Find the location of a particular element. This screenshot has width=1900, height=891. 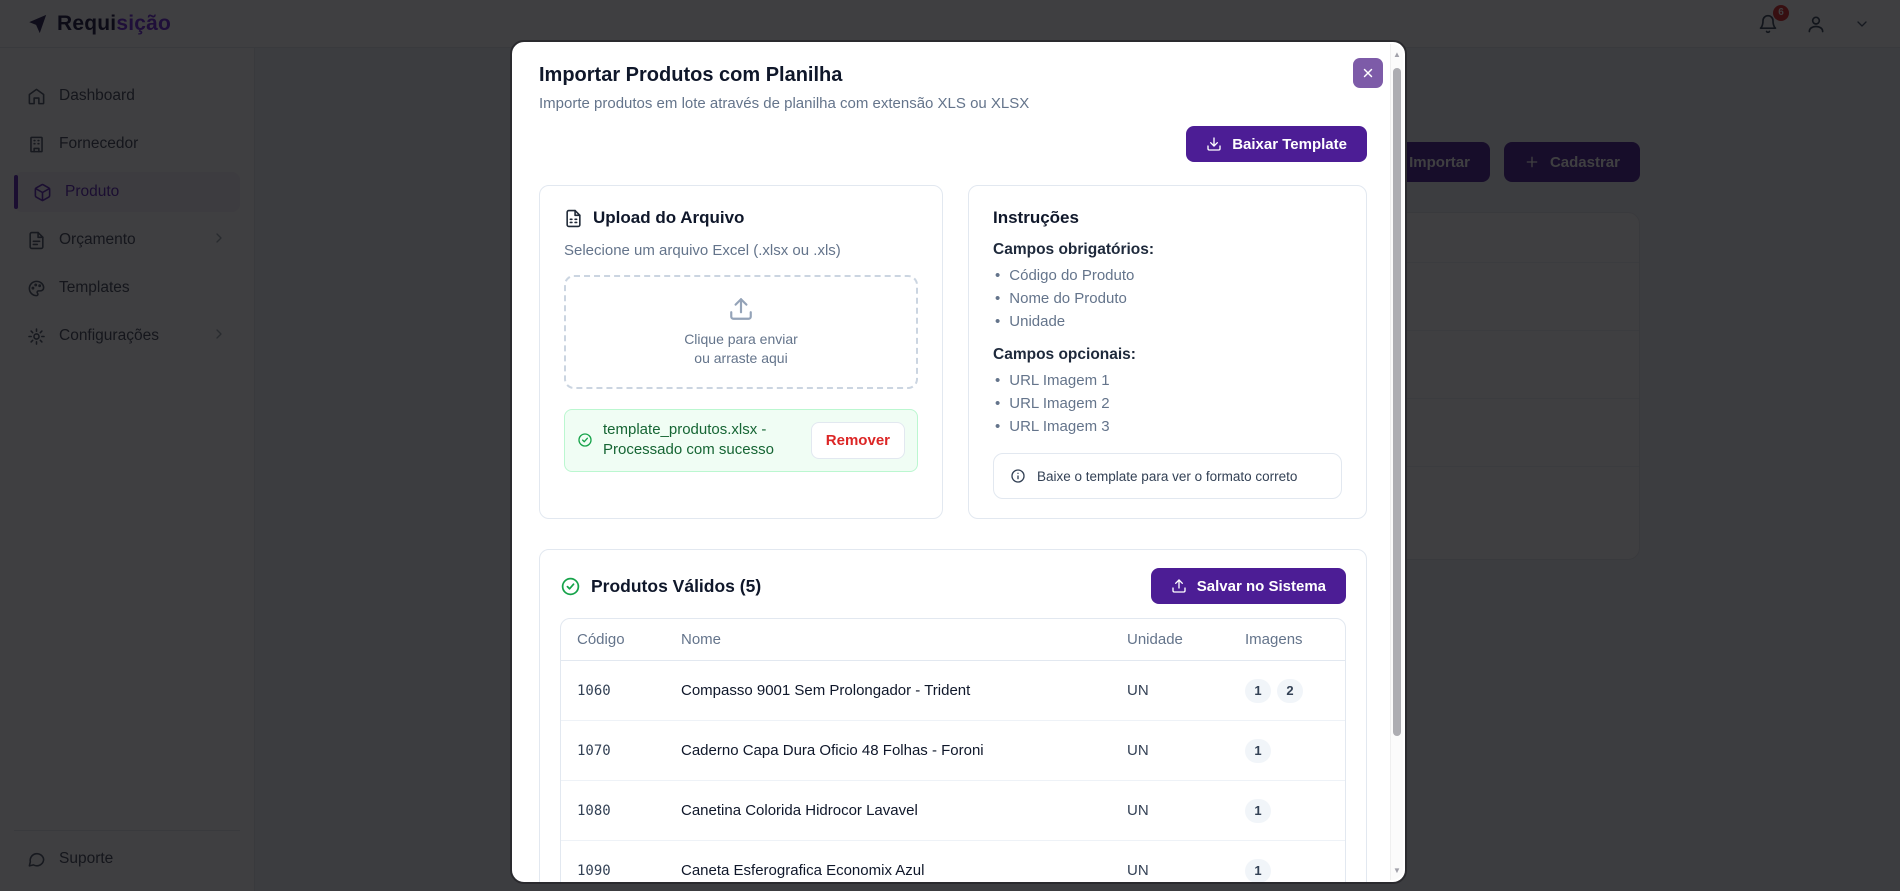

file-spreadsheet-icon is located at coordinates (573, 218).